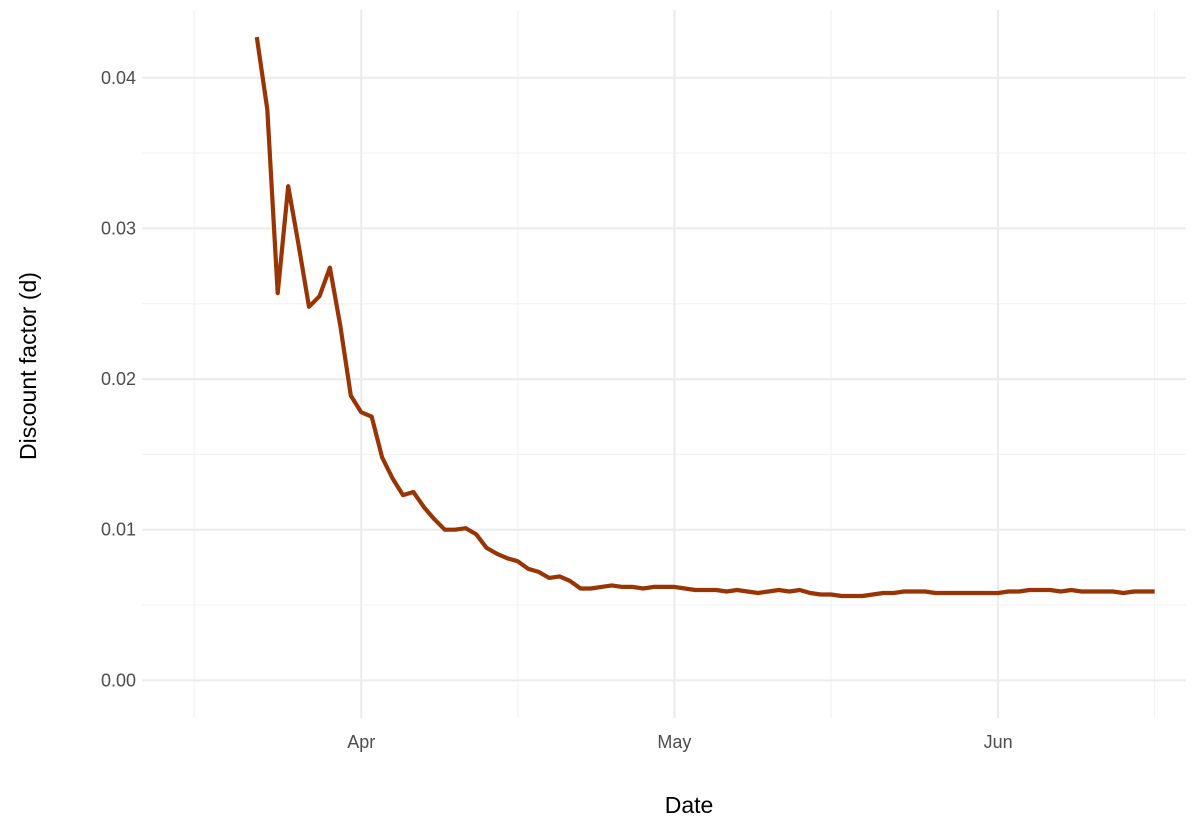 This screenshot has height=825, width=1204. I want to click on y-axis-tick-labels: 0.00 0.01 0.02 0.03 0.04, so click(118, 379).